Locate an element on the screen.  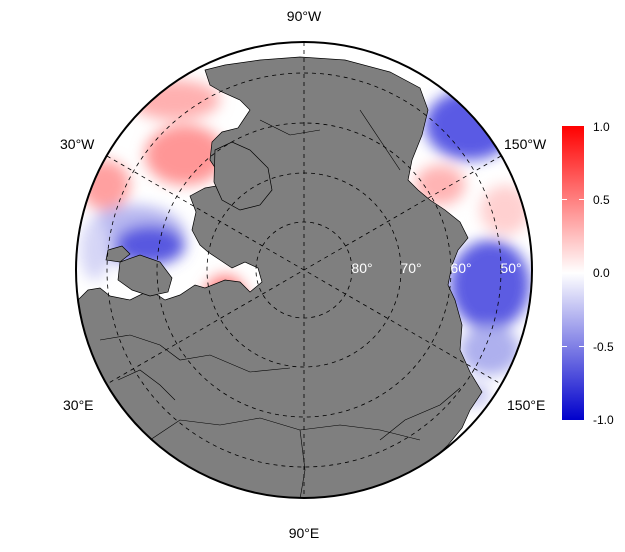
anomaly-blue-north-pacific is located at coordinates (490, 285).